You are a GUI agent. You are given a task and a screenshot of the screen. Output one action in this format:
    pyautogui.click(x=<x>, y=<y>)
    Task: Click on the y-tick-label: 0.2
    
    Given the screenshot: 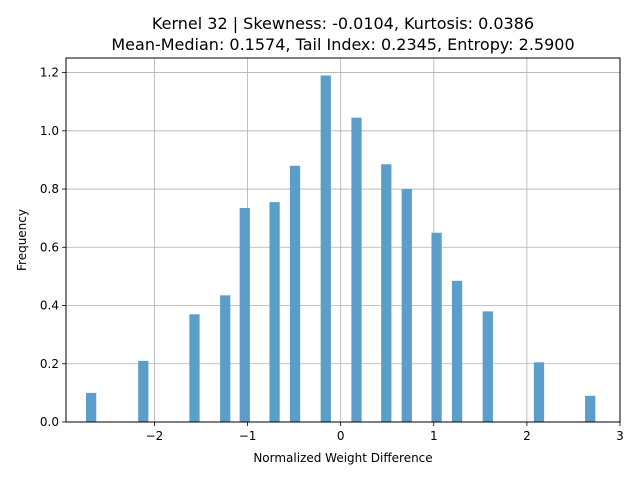 What is the action you would take?
    pyautogui.click(x=49, y=364)
    